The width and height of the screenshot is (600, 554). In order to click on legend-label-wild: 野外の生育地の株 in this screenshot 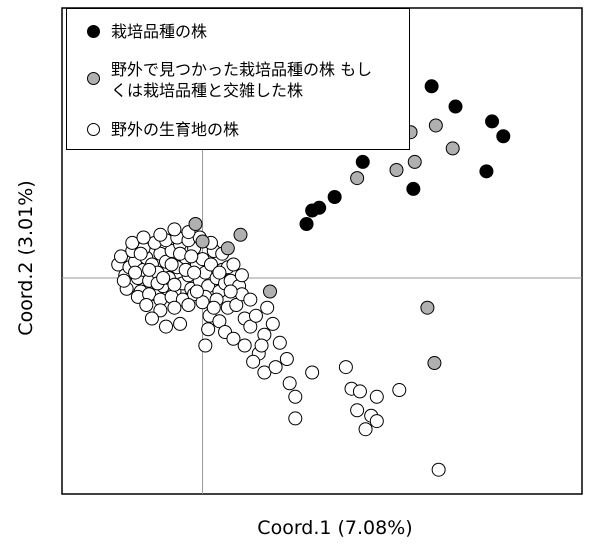, I will do `click(175, 129)`.